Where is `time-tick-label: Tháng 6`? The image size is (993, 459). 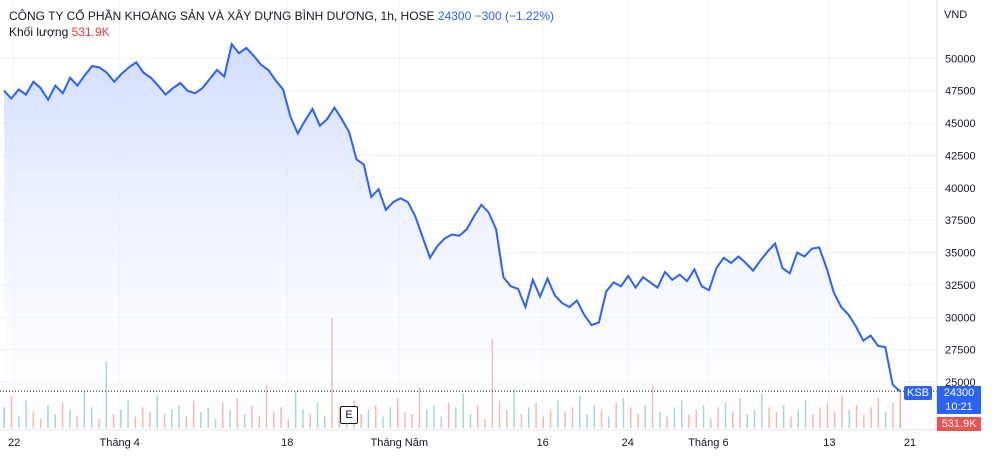
time-tick-label: Tháng 6 is located at coordinates (708, 443).